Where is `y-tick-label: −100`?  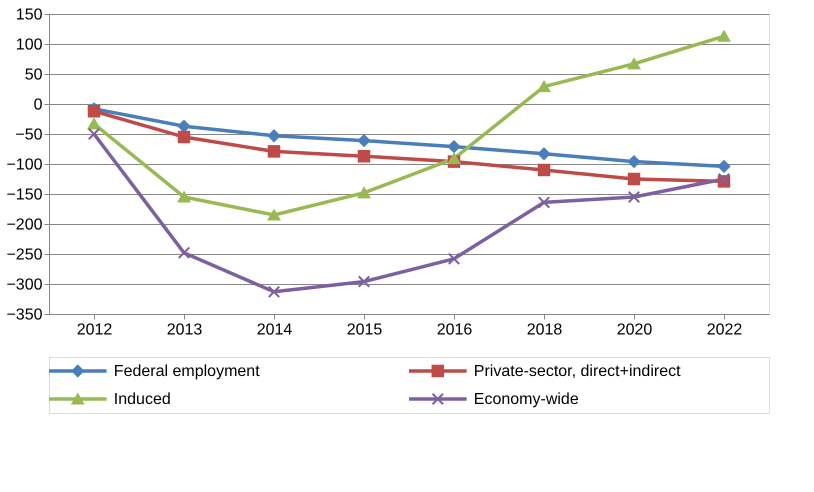
y-tick-label: −100 is located at coordinates (24, 165).